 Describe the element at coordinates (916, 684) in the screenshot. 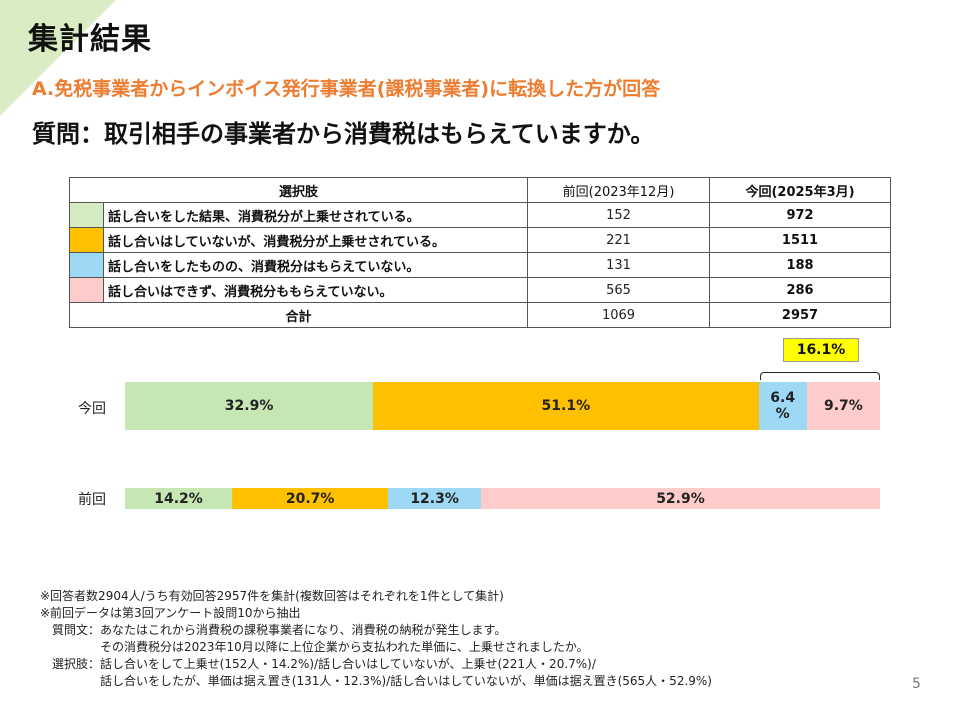

I see `page-number: 5` at that location.